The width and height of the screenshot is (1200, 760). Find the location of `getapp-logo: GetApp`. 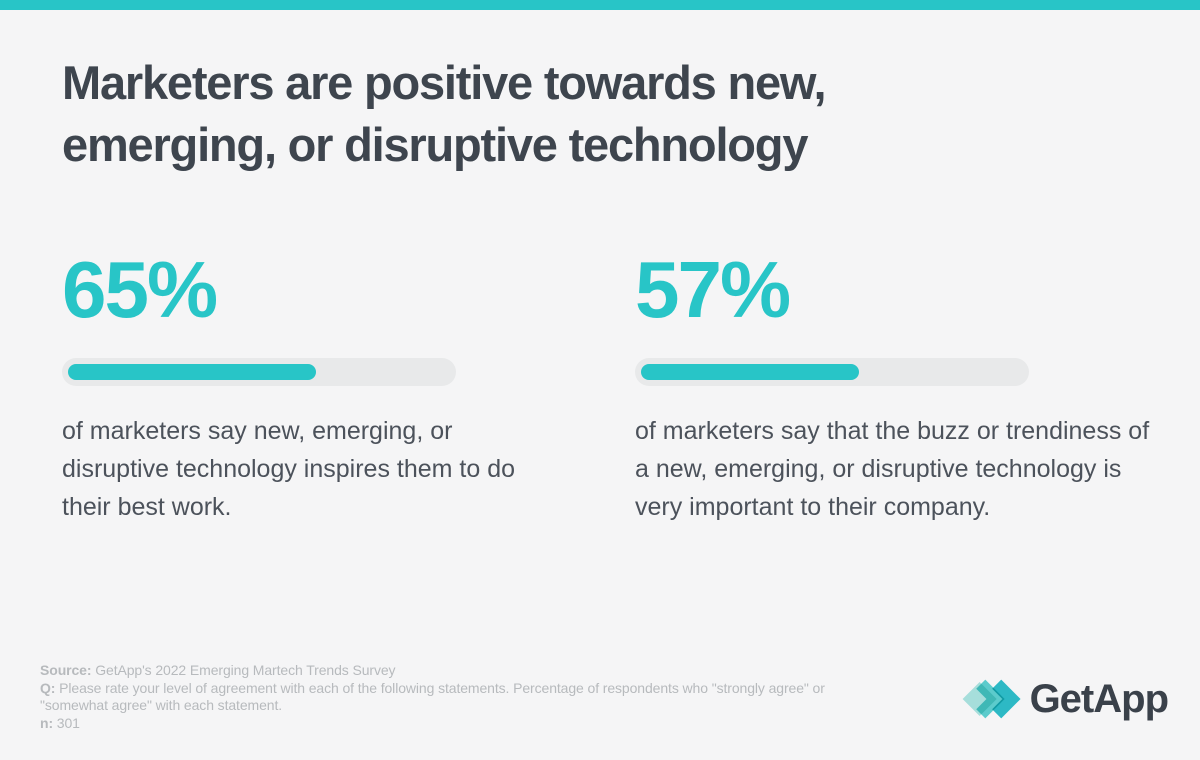

getapp-logo: GetApp is located at coordinates (1063, 699).